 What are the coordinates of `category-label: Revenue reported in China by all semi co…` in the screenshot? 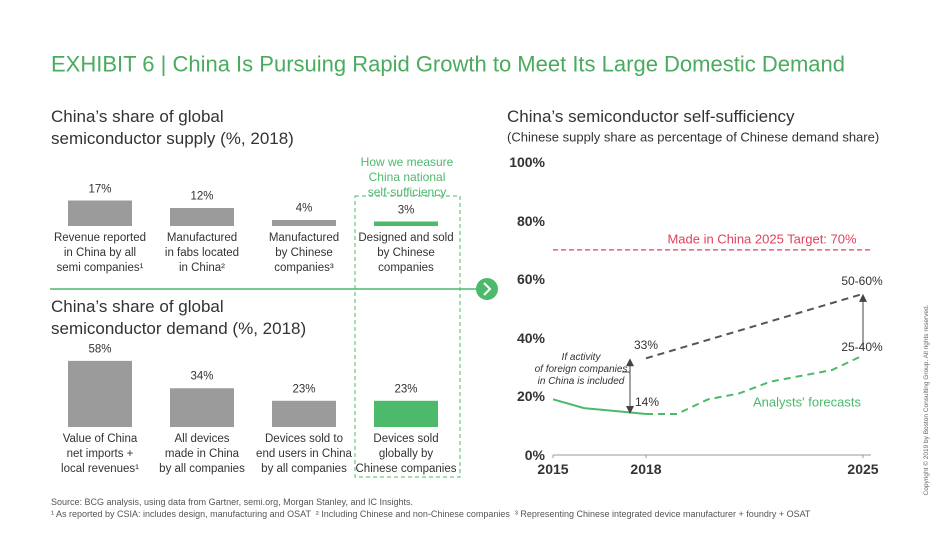 It's located at (100, 253).